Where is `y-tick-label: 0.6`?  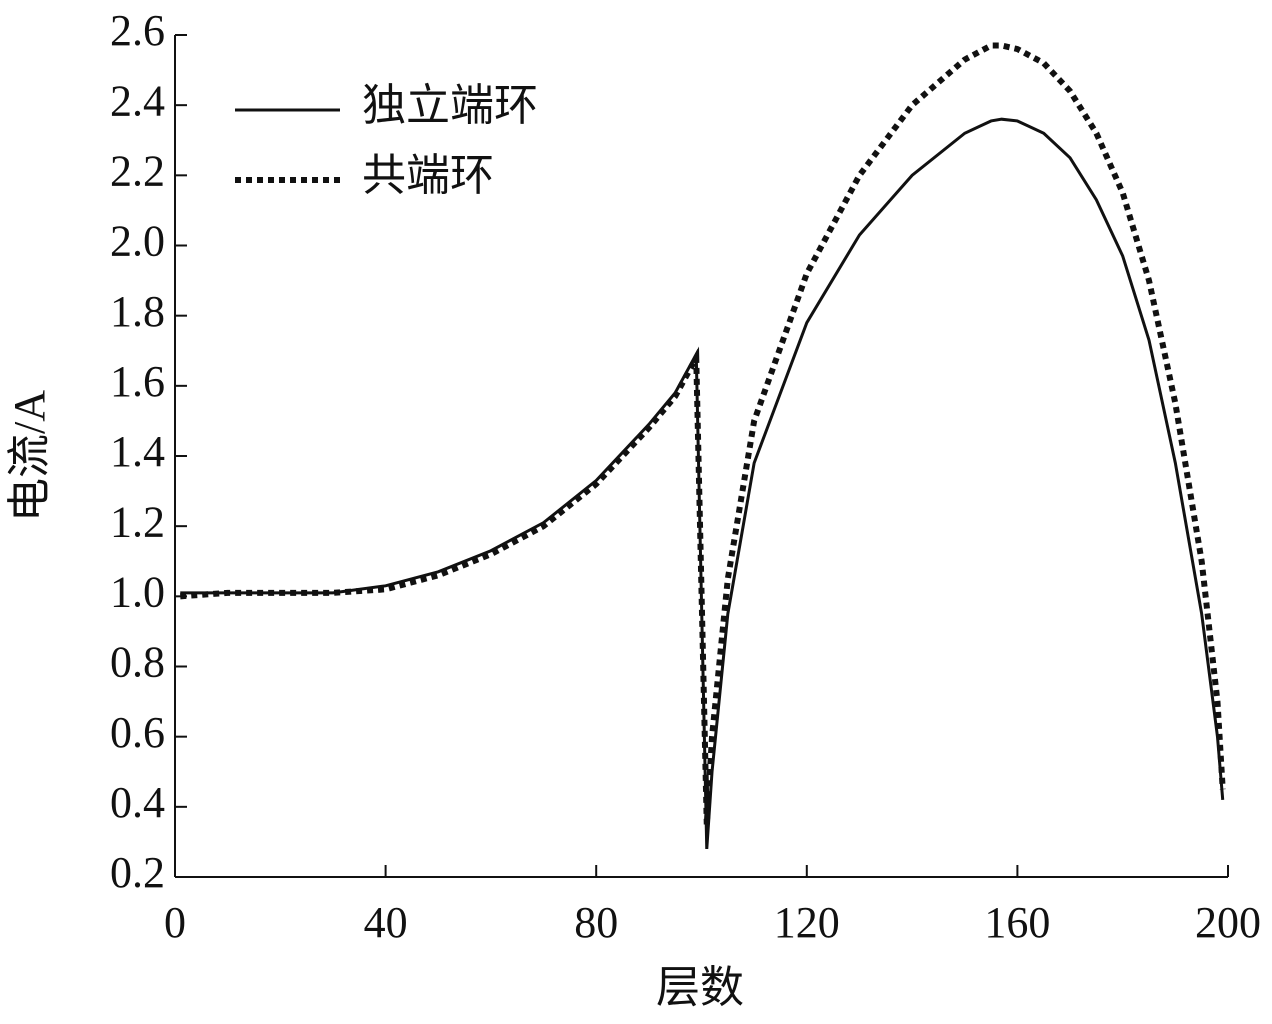
y-tick-label: 0.6 is located at coordinates (137, 732).